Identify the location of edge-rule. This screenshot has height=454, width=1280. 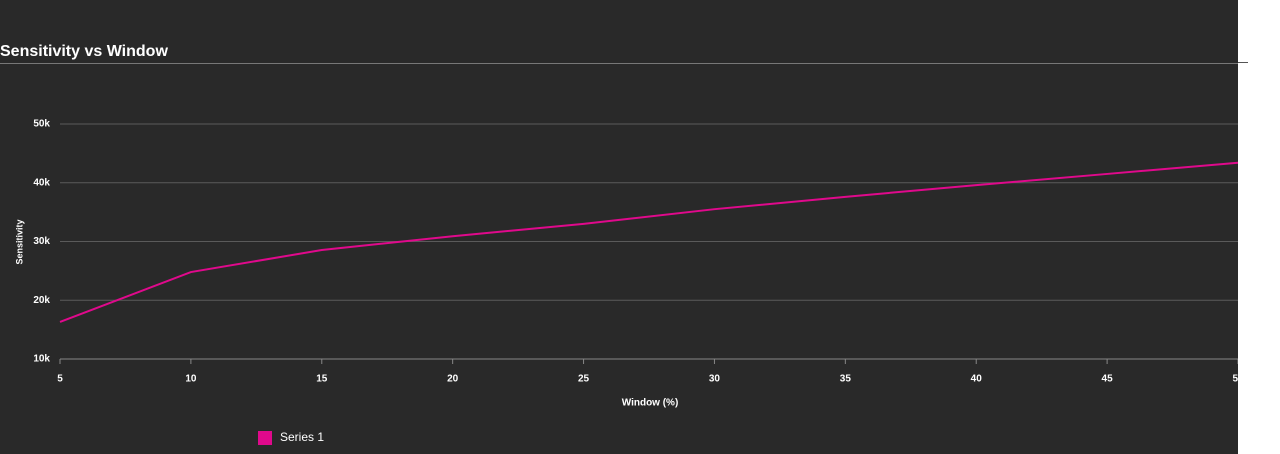
(1243, 62).